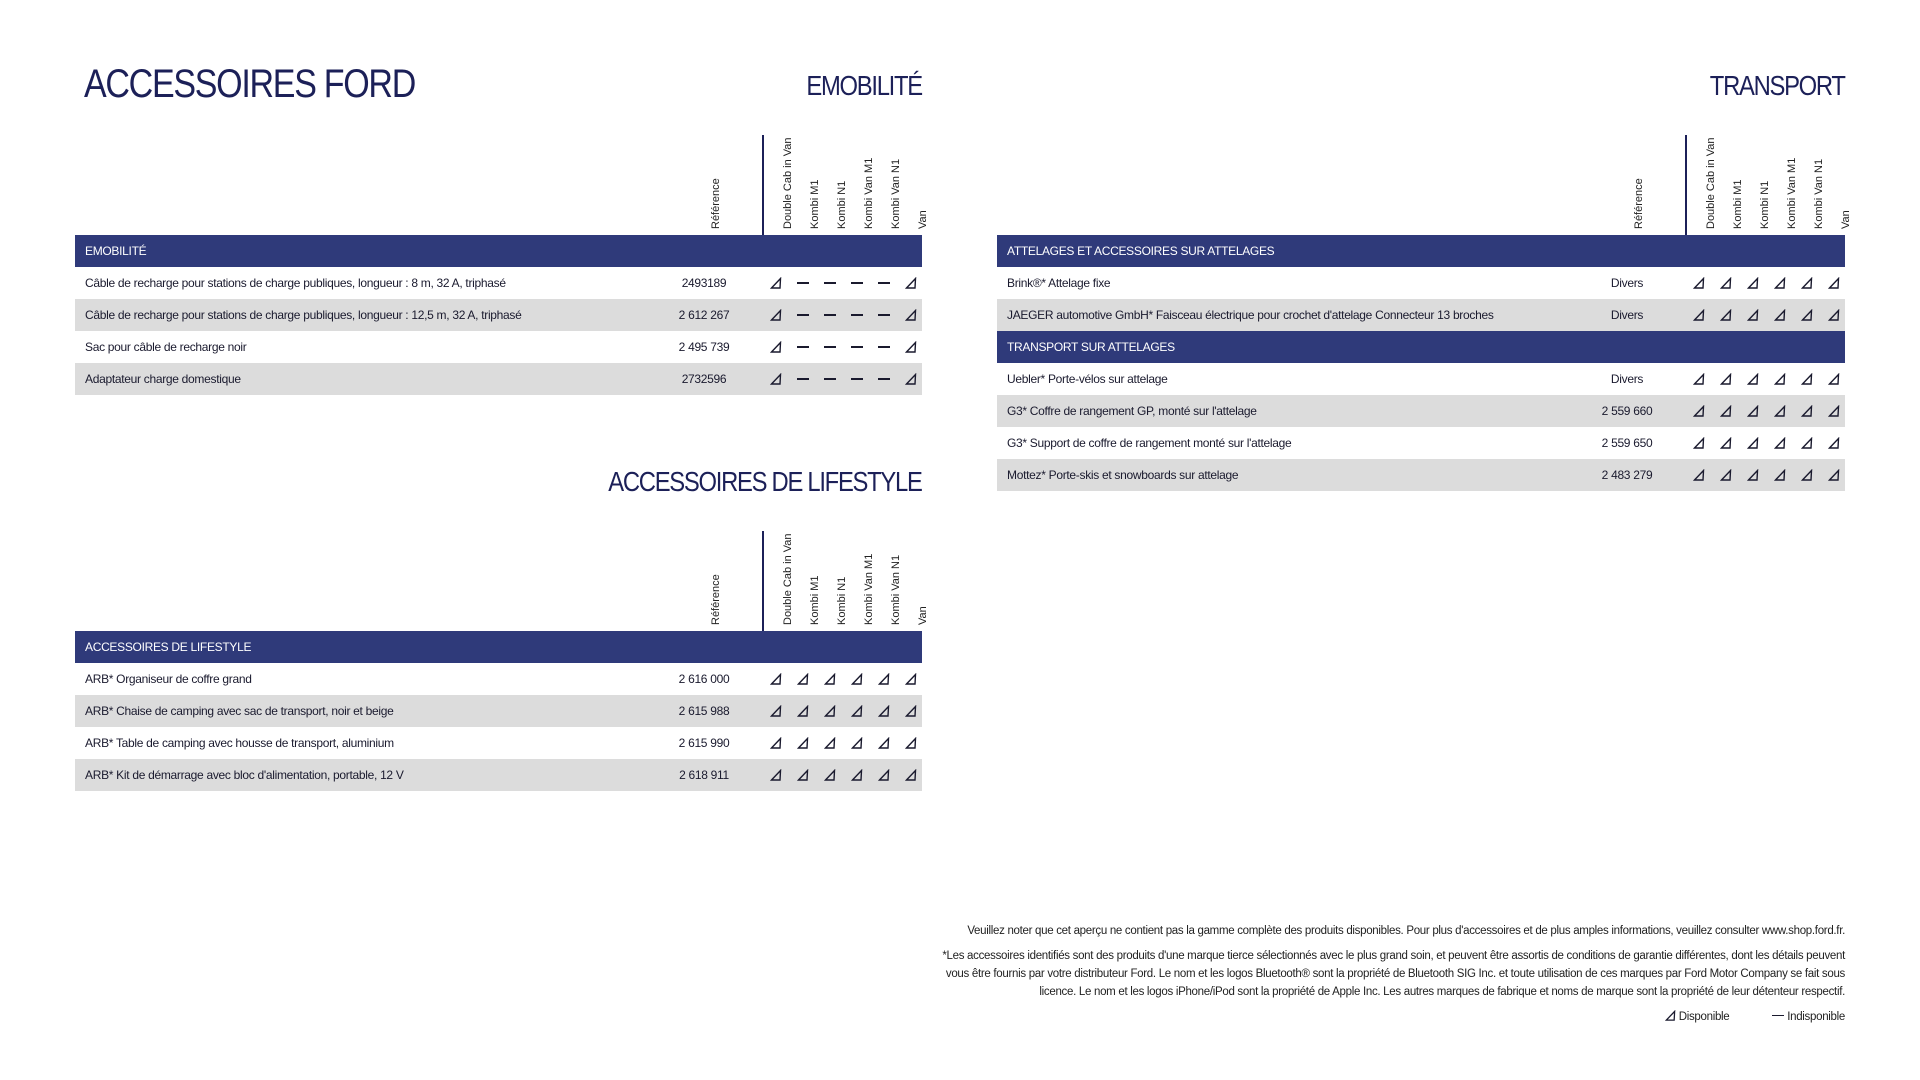 Image resolution: width=1920 pixels, height=1080 pixels. I want to click on table-row: Uebler* Porte-vélos sur attelage Divers, so click(1421, 379).